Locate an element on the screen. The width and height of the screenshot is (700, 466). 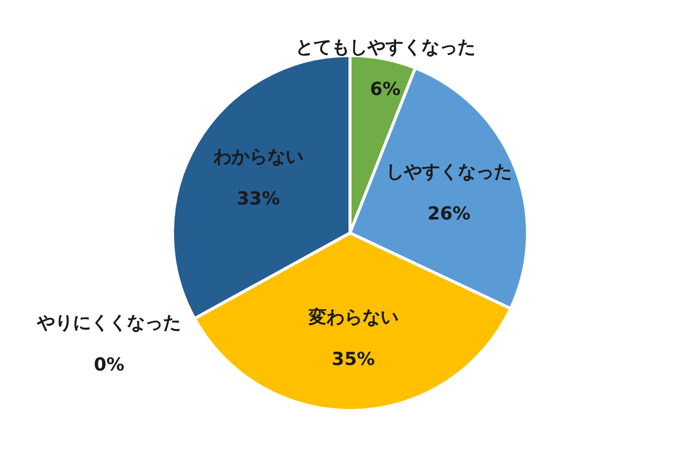
data-label: 35% is located at coordinates (353, 359).